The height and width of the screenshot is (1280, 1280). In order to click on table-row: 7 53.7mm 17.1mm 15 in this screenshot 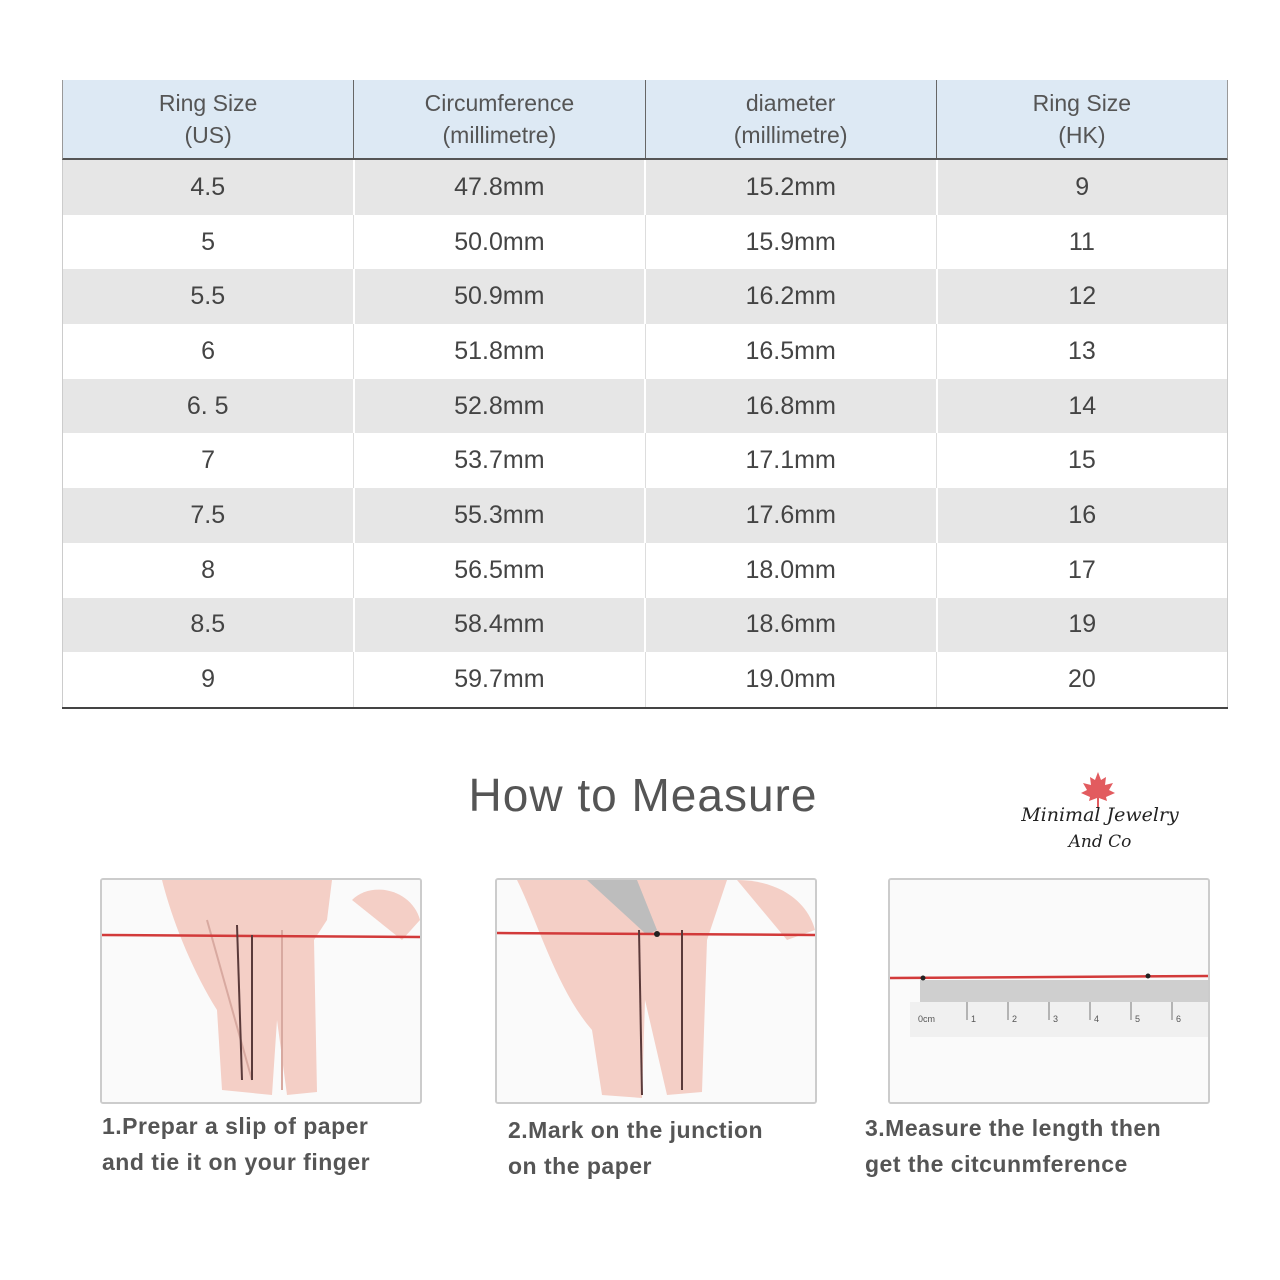, I will do `click(645, 461)`.